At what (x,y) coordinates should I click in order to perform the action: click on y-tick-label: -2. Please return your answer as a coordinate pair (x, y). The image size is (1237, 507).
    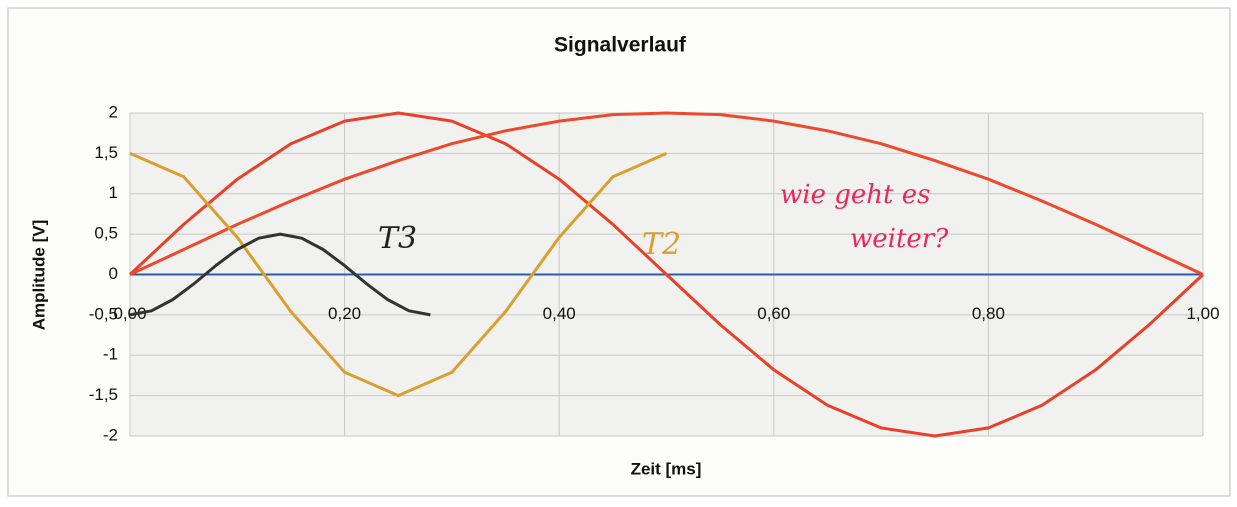
    Looking at the image, I should click on (110, 434).